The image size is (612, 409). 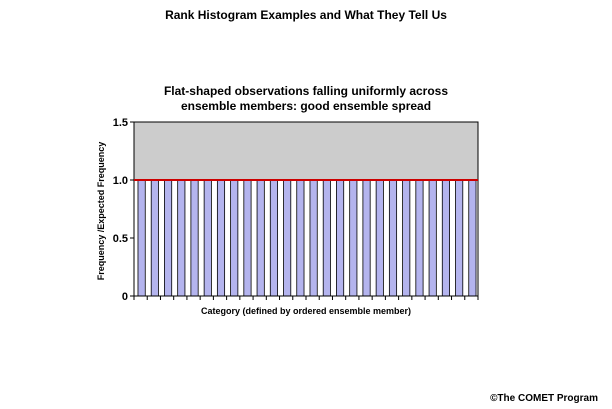 I want to click on y-tick-label: 1.5, so click(x=120, y=123).